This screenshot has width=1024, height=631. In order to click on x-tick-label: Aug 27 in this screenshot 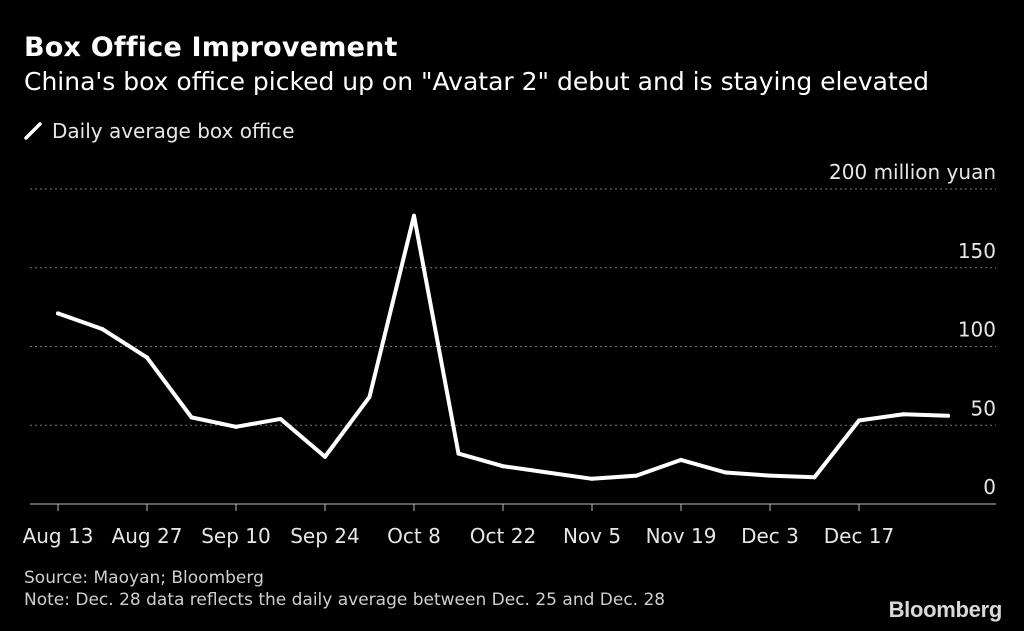, I will do `click(147, 536)`.